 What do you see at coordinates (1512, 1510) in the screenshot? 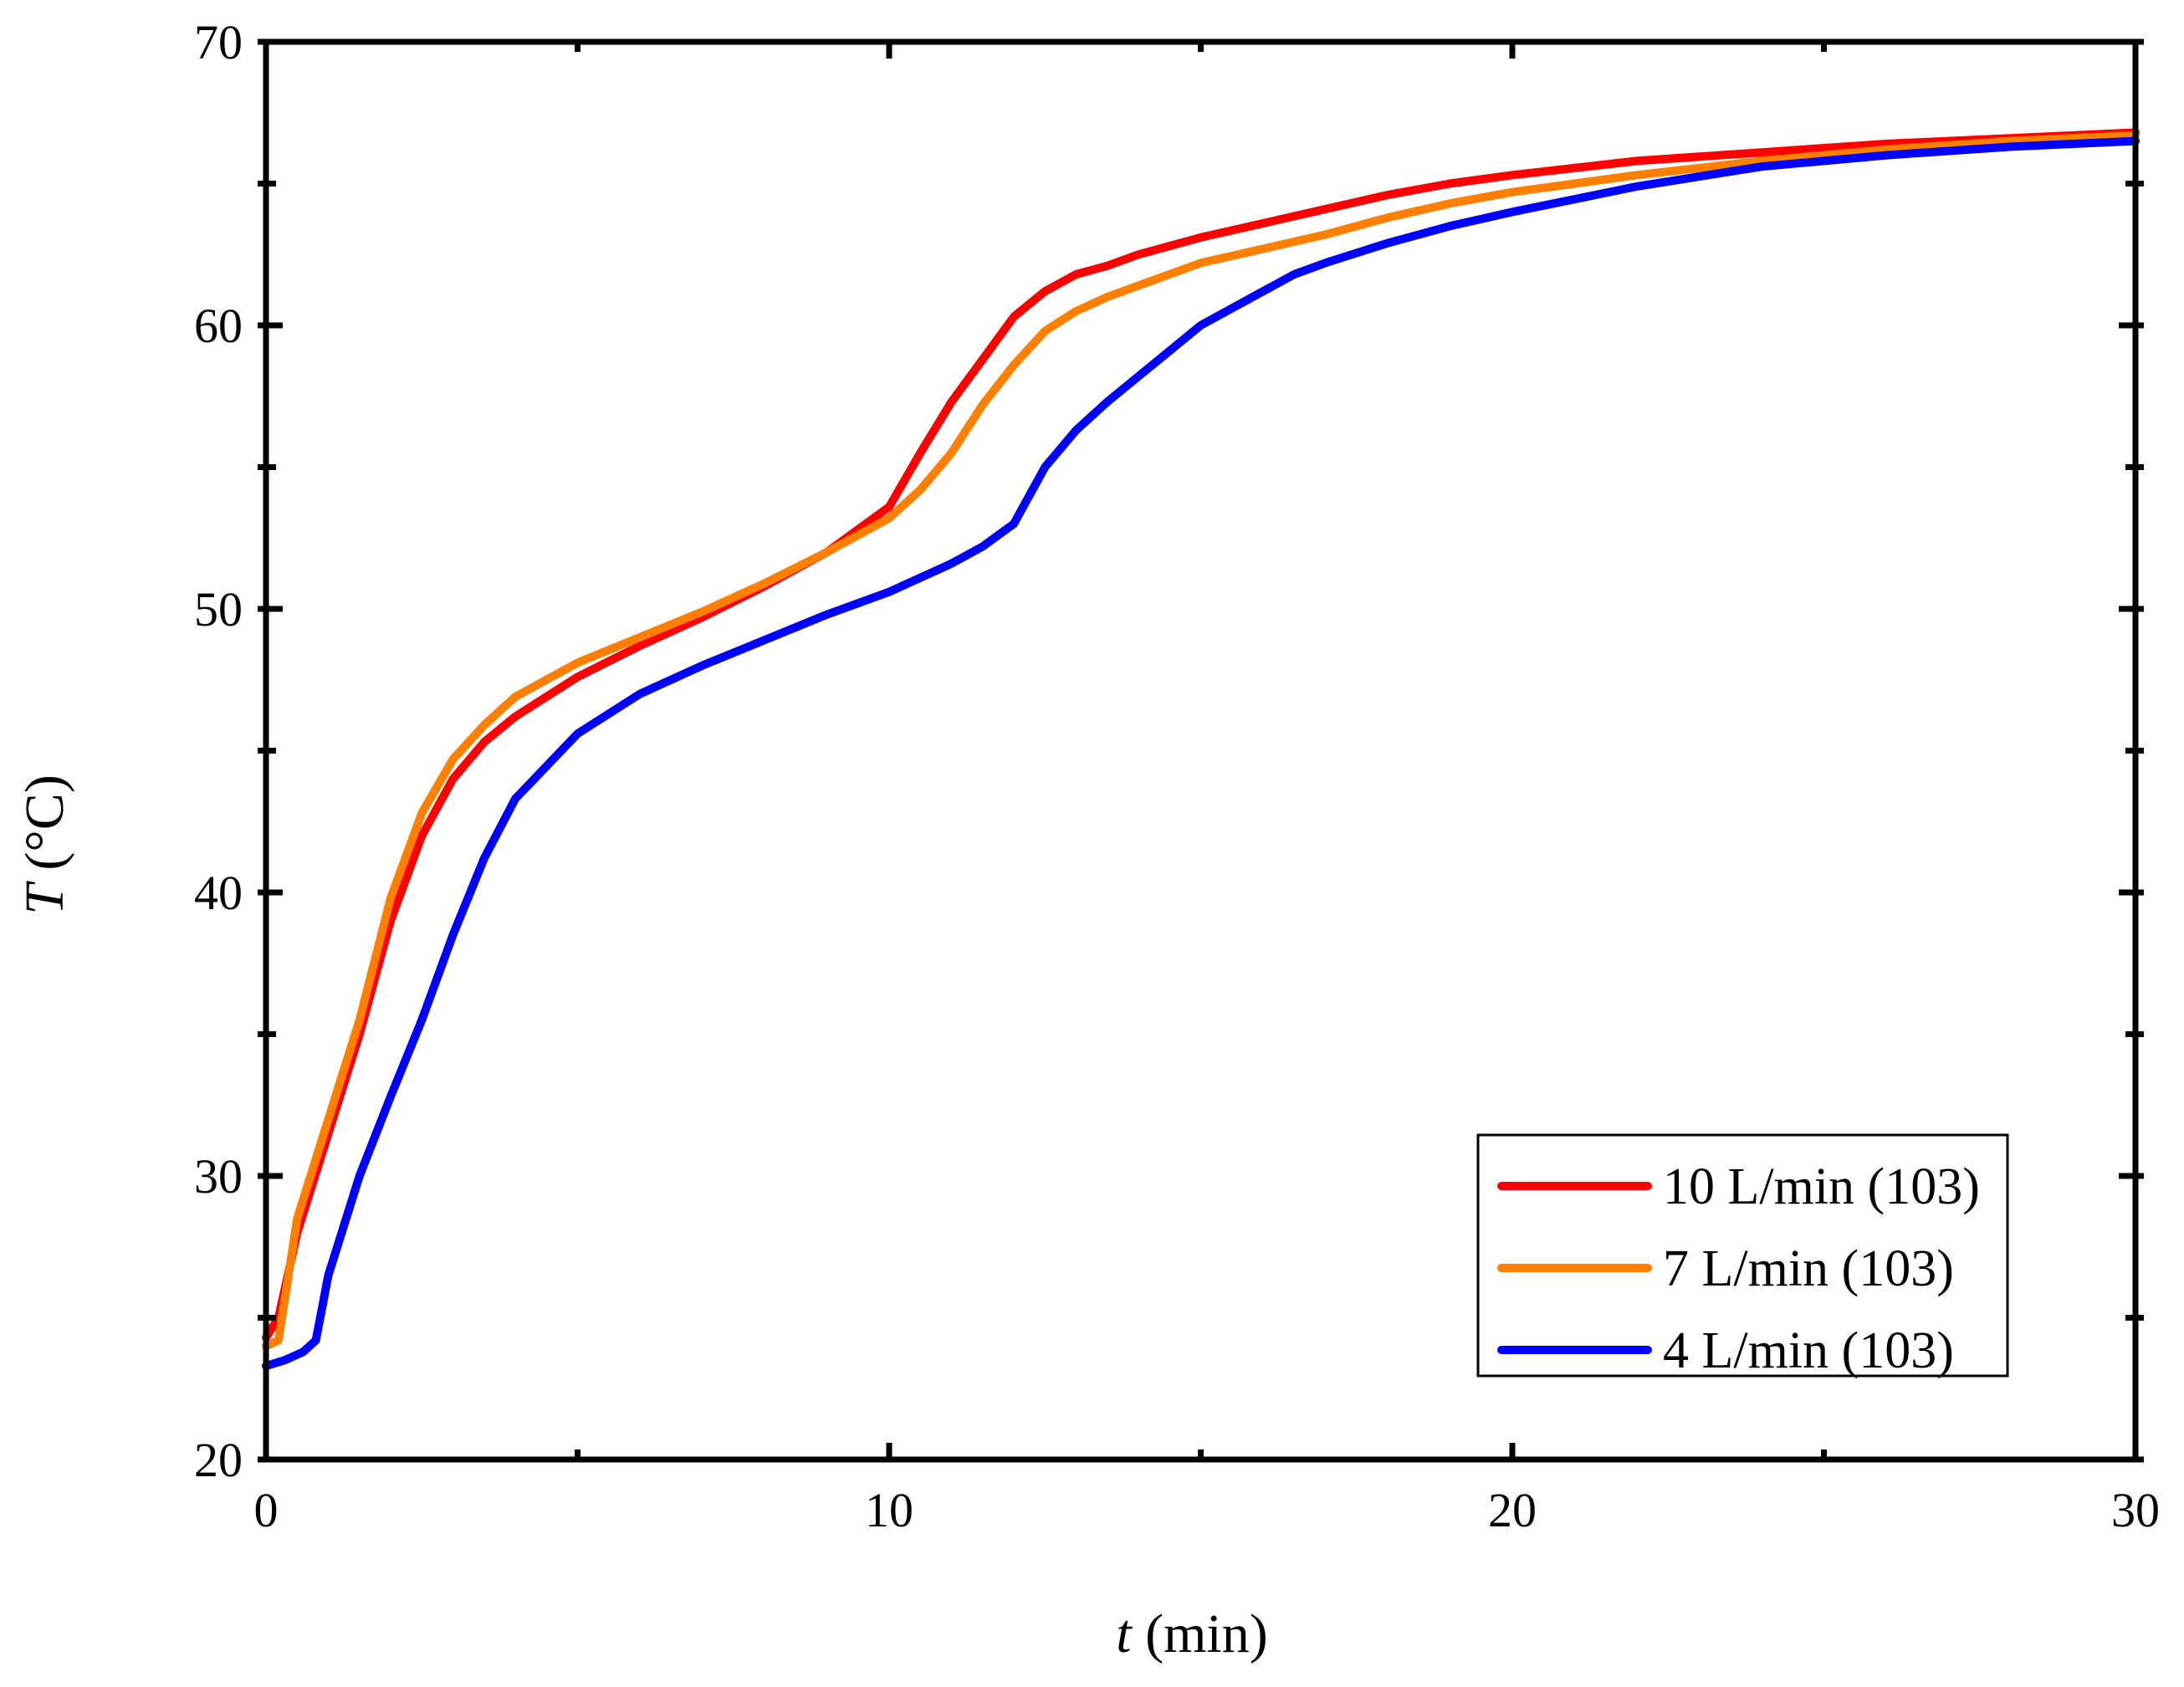
I see `x-tick-label: 20` at bounding box center [1512, 1510].